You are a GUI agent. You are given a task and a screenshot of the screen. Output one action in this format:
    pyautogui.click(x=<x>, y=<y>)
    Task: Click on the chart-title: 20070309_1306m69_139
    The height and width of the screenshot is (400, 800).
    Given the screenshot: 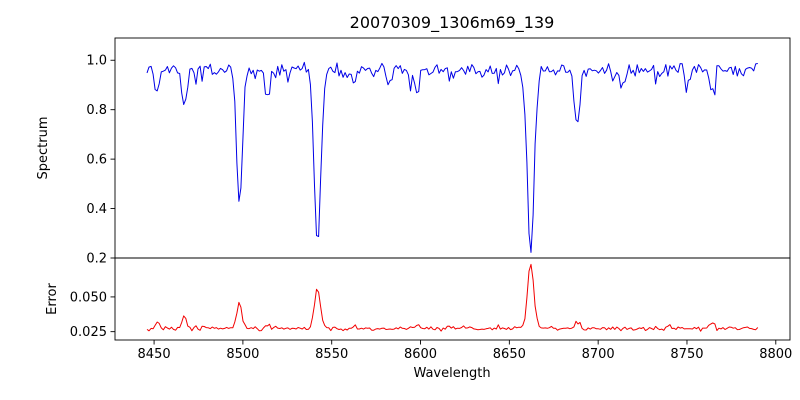 What is the action you would take?
    pyautogui.click(x=452, y=23)
    